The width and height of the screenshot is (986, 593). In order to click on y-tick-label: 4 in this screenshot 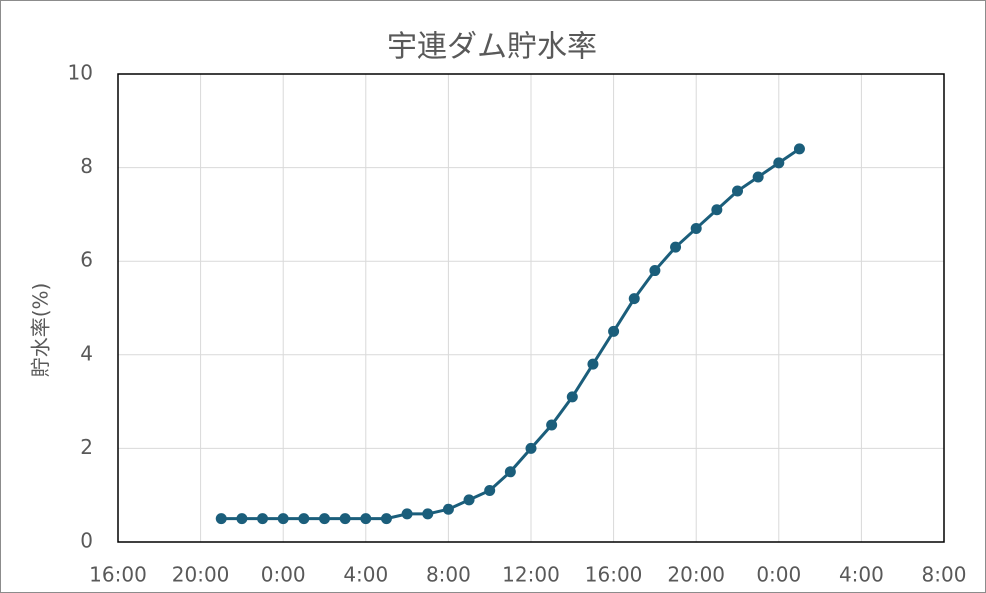, I will do `click(86, 353)`.